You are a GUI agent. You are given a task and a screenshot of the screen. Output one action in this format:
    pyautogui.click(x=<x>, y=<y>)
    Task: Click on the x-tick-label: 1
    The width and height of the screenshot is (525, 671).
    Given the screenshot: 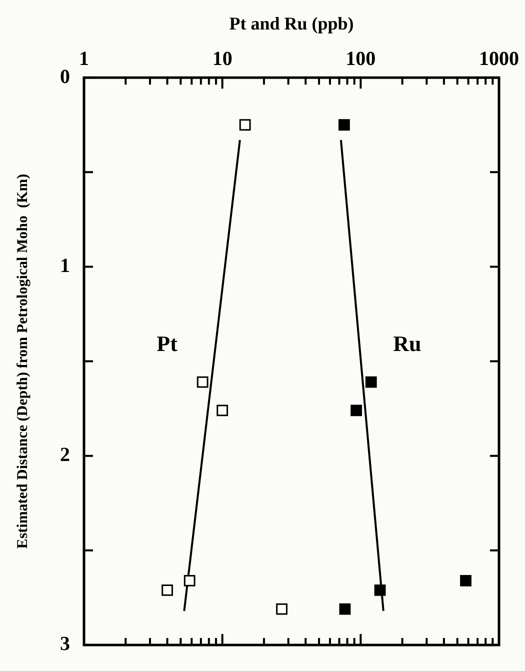 What is the action you would take?
    pyautogui.click(x=84, y=59)
    